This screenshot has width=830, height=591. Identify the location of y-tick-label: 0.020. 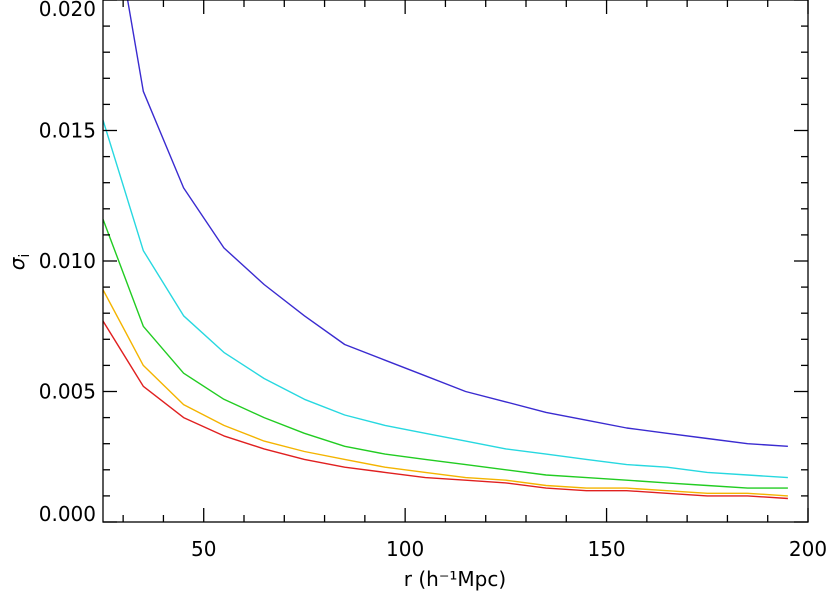
(67, 10).